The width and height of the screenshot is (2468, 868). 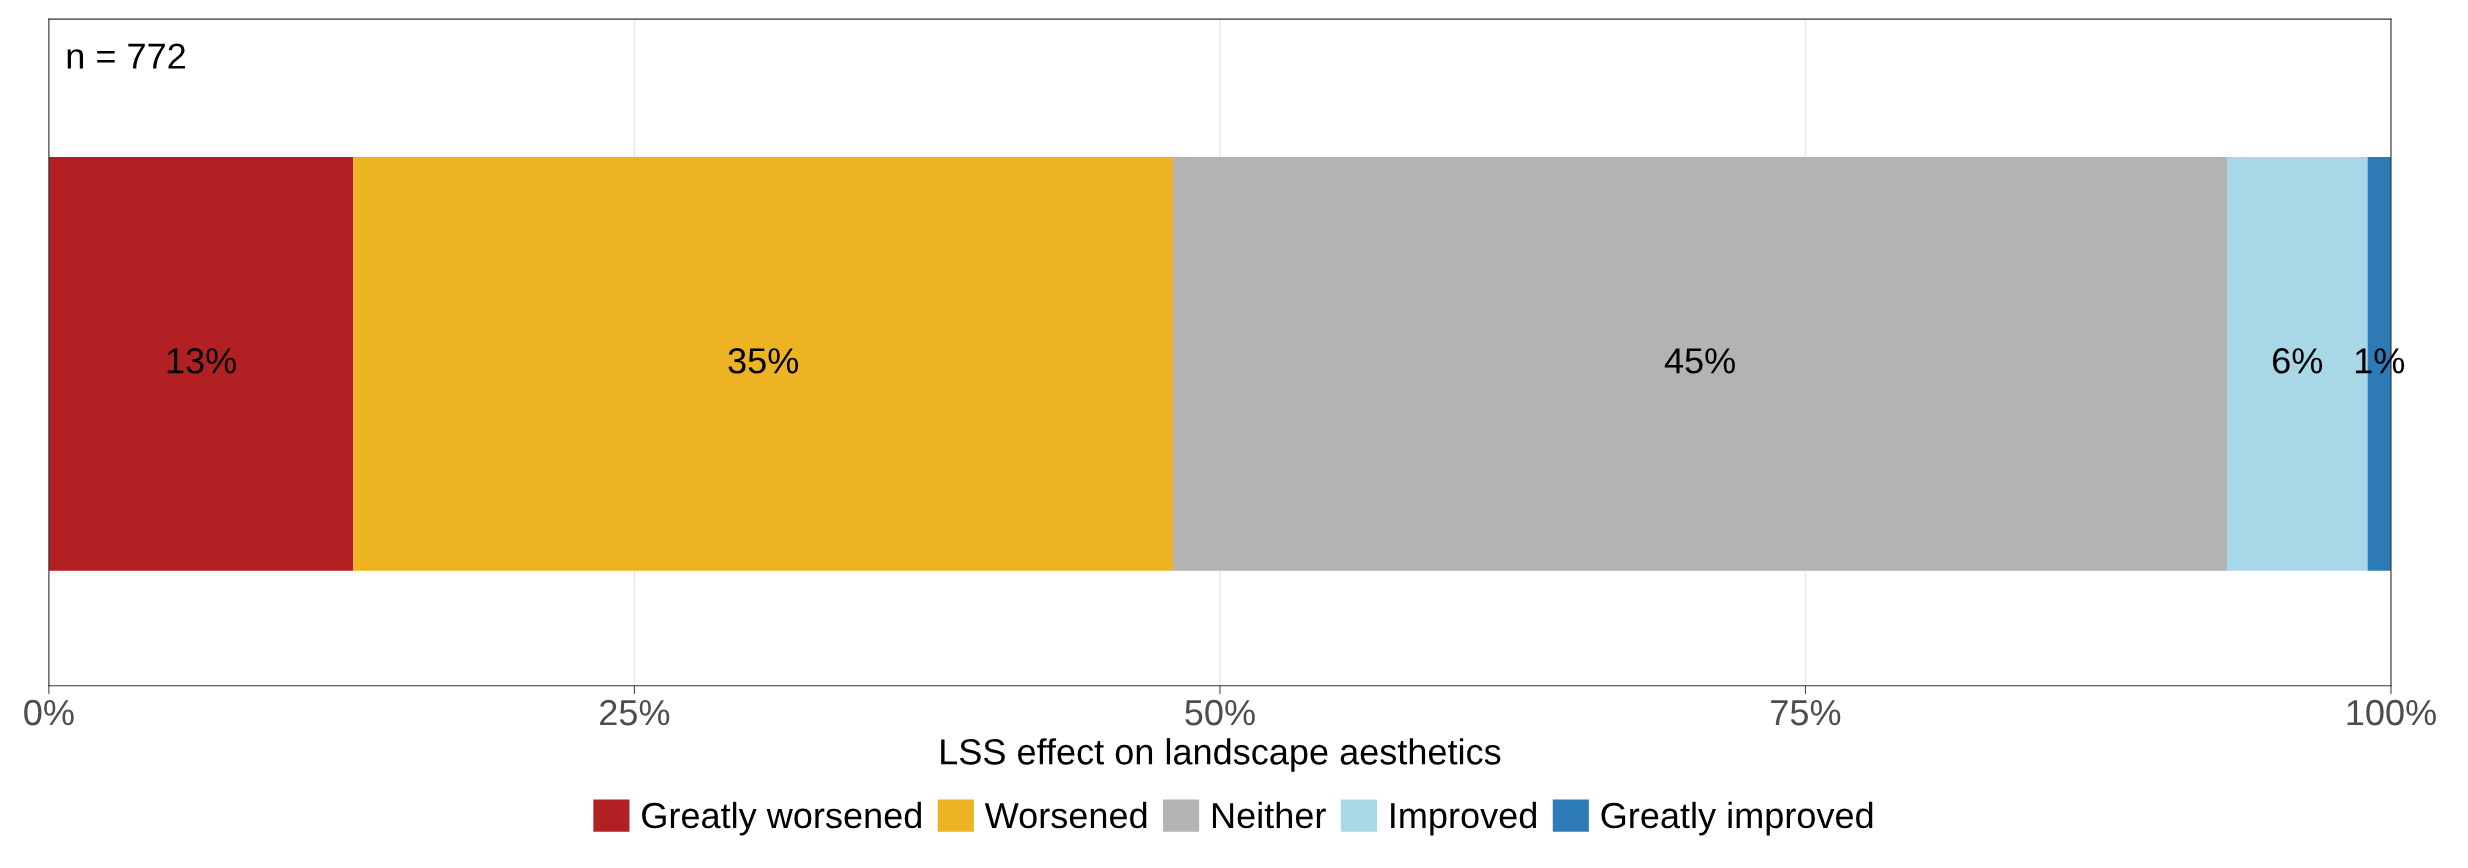 I want to click on bar, so click(x=201, y=364).